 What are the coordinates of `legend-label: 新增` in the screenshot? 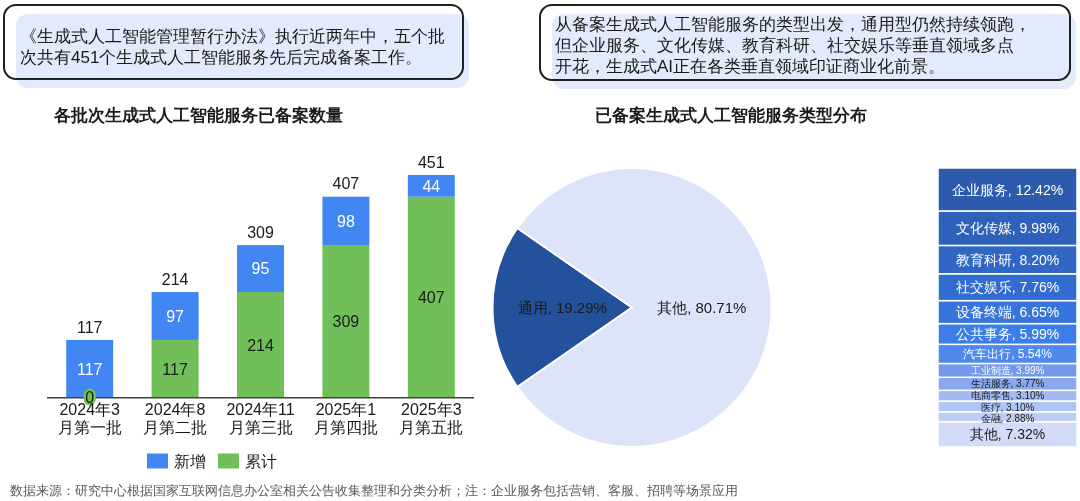 It's located at (190, 461).